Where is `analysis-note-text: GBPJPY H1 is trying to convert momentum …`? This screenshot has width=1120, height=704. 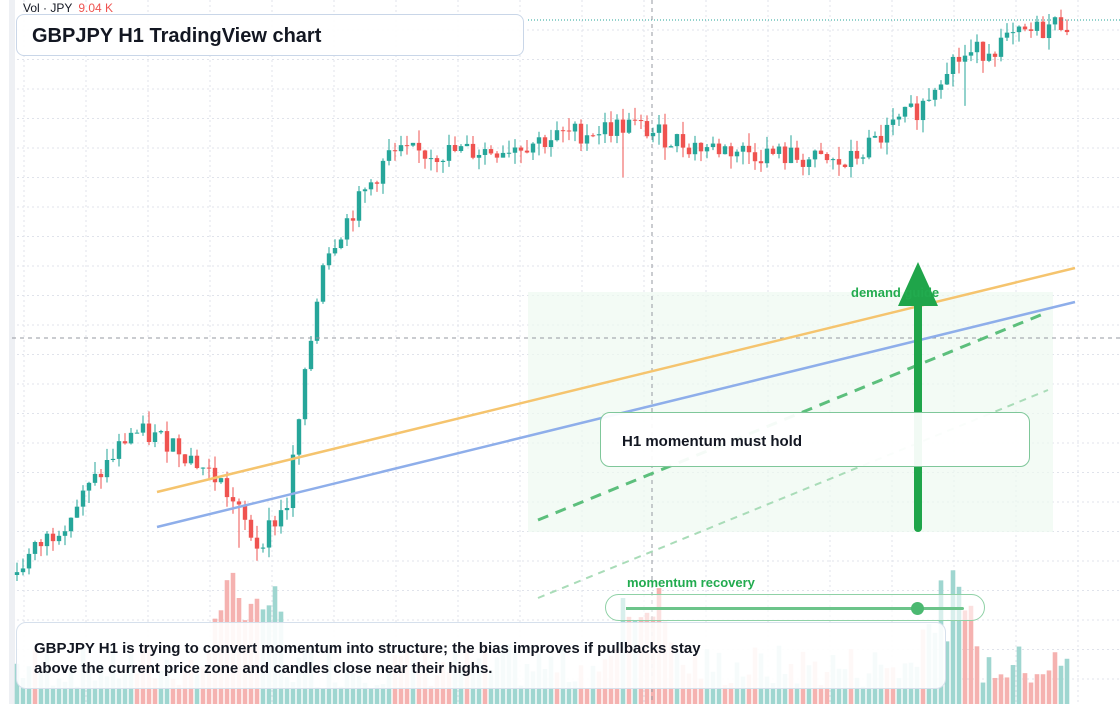
analysis-note-text: GBPJPY H1 is trying to convert momentum … is located at coordinates (367, 658).